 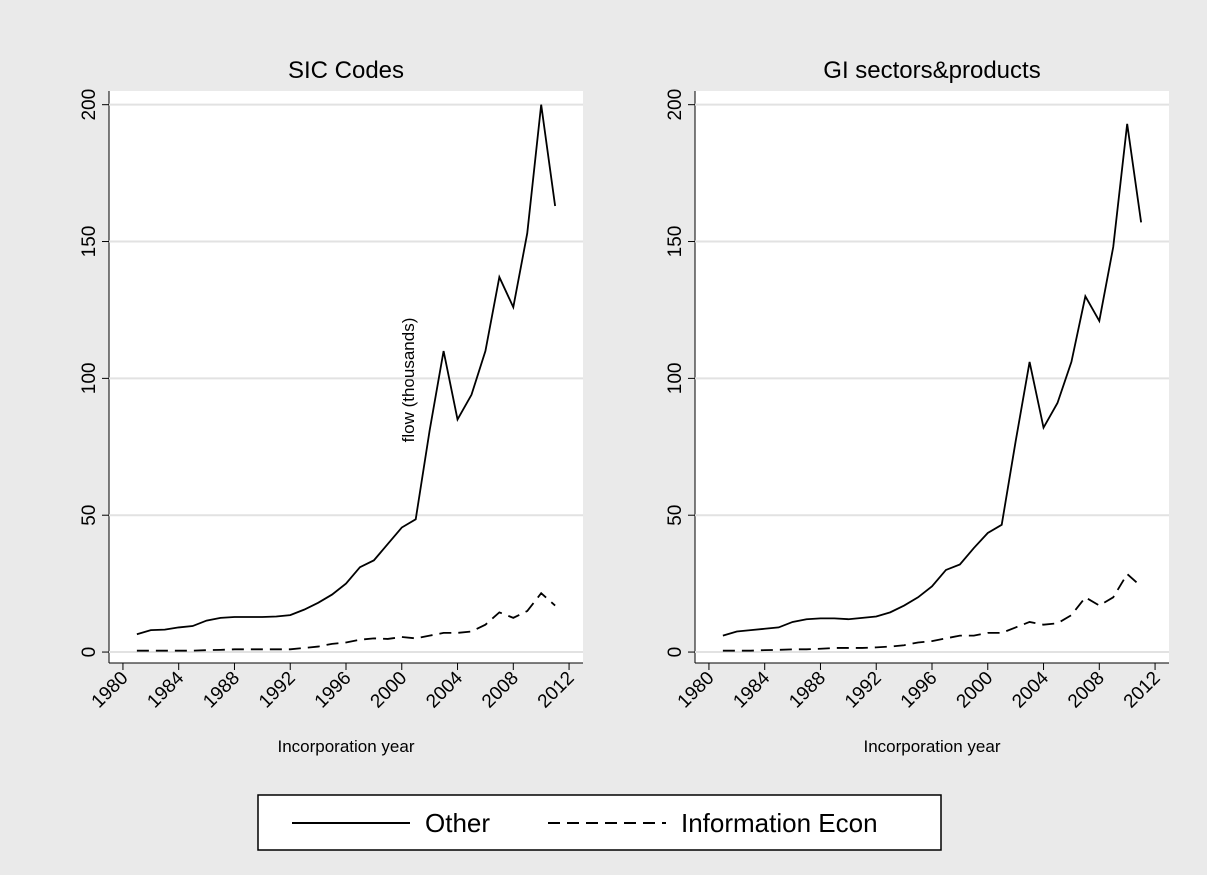 What do you see at coordinates (457, 823) in the screenshot?
I see `legend-label: Other` at bounding box center [457, 823].